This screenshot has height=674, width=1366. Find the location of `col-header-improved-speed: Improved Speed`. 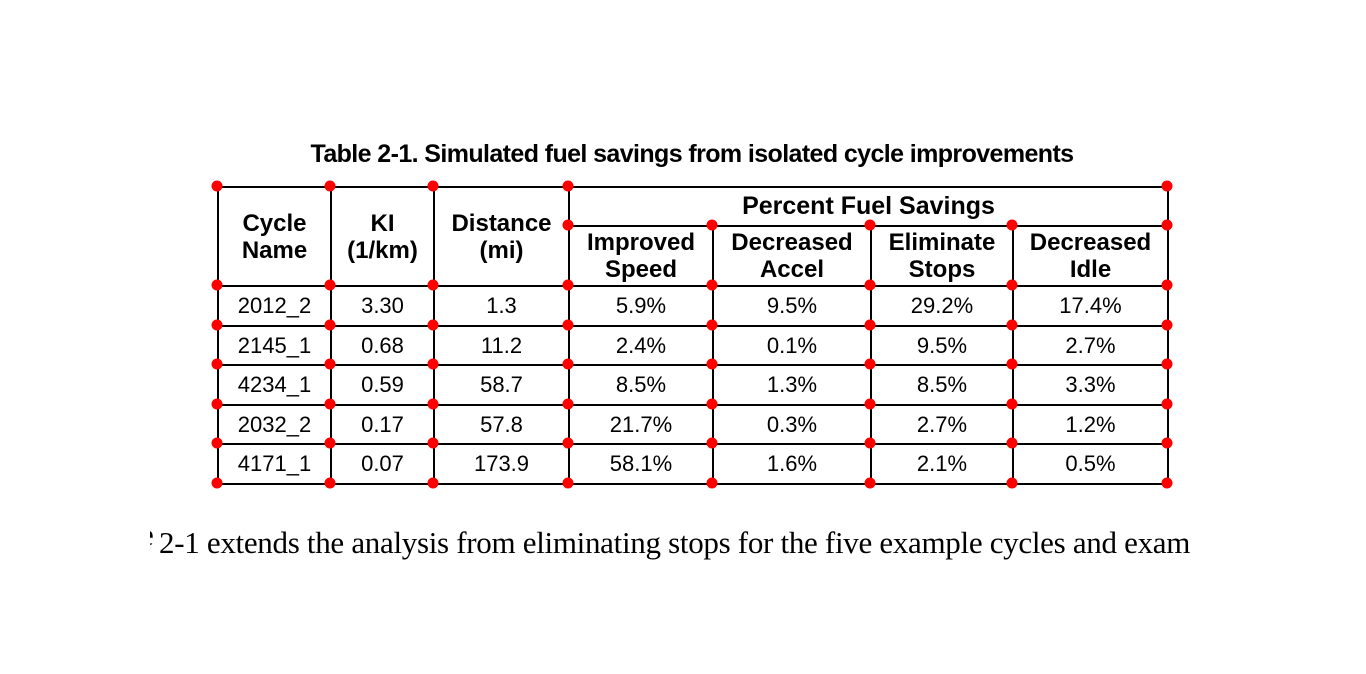

col-header-improved-speed: Improved Speed is located at coordinates (641, 256).